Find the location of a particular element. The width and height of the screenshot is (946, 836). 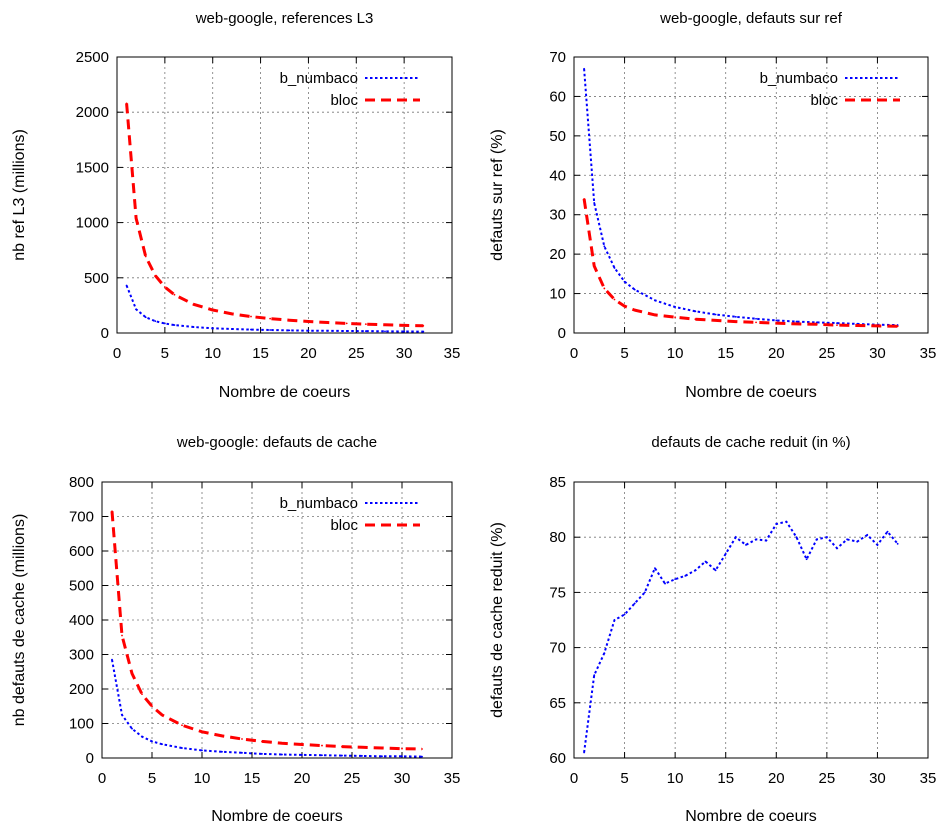

y-axis-label: defauts de cache reduit (%) is located at coordinates (497, 620).